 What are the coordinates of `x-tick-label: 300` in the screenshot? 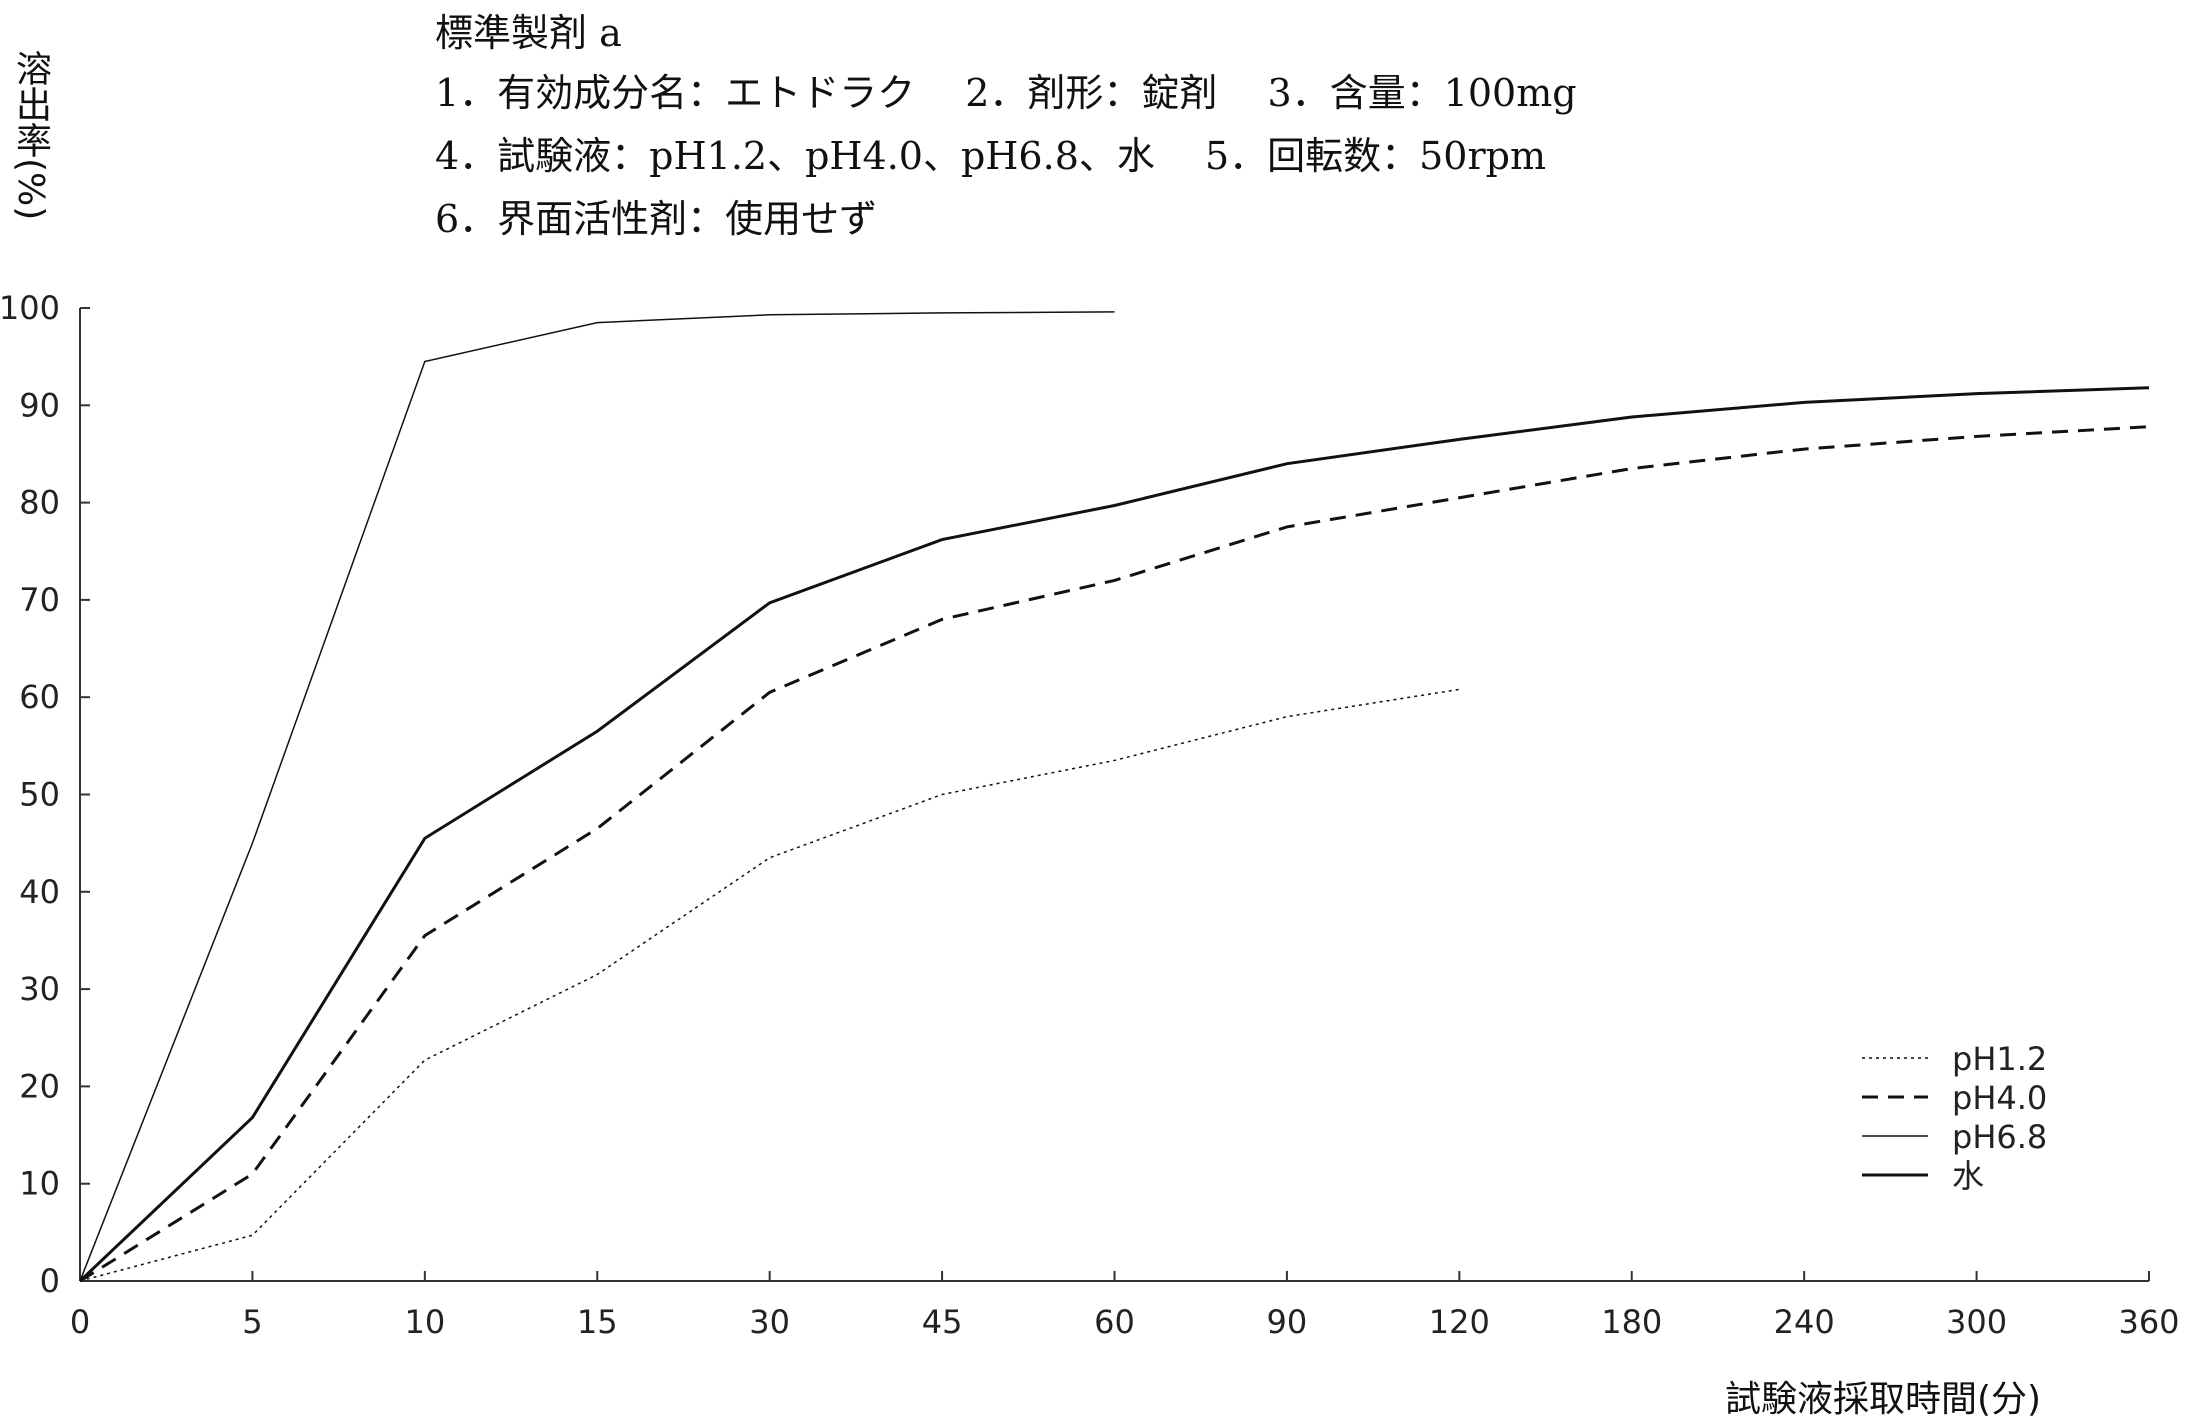 It's located at (1976, 1322).